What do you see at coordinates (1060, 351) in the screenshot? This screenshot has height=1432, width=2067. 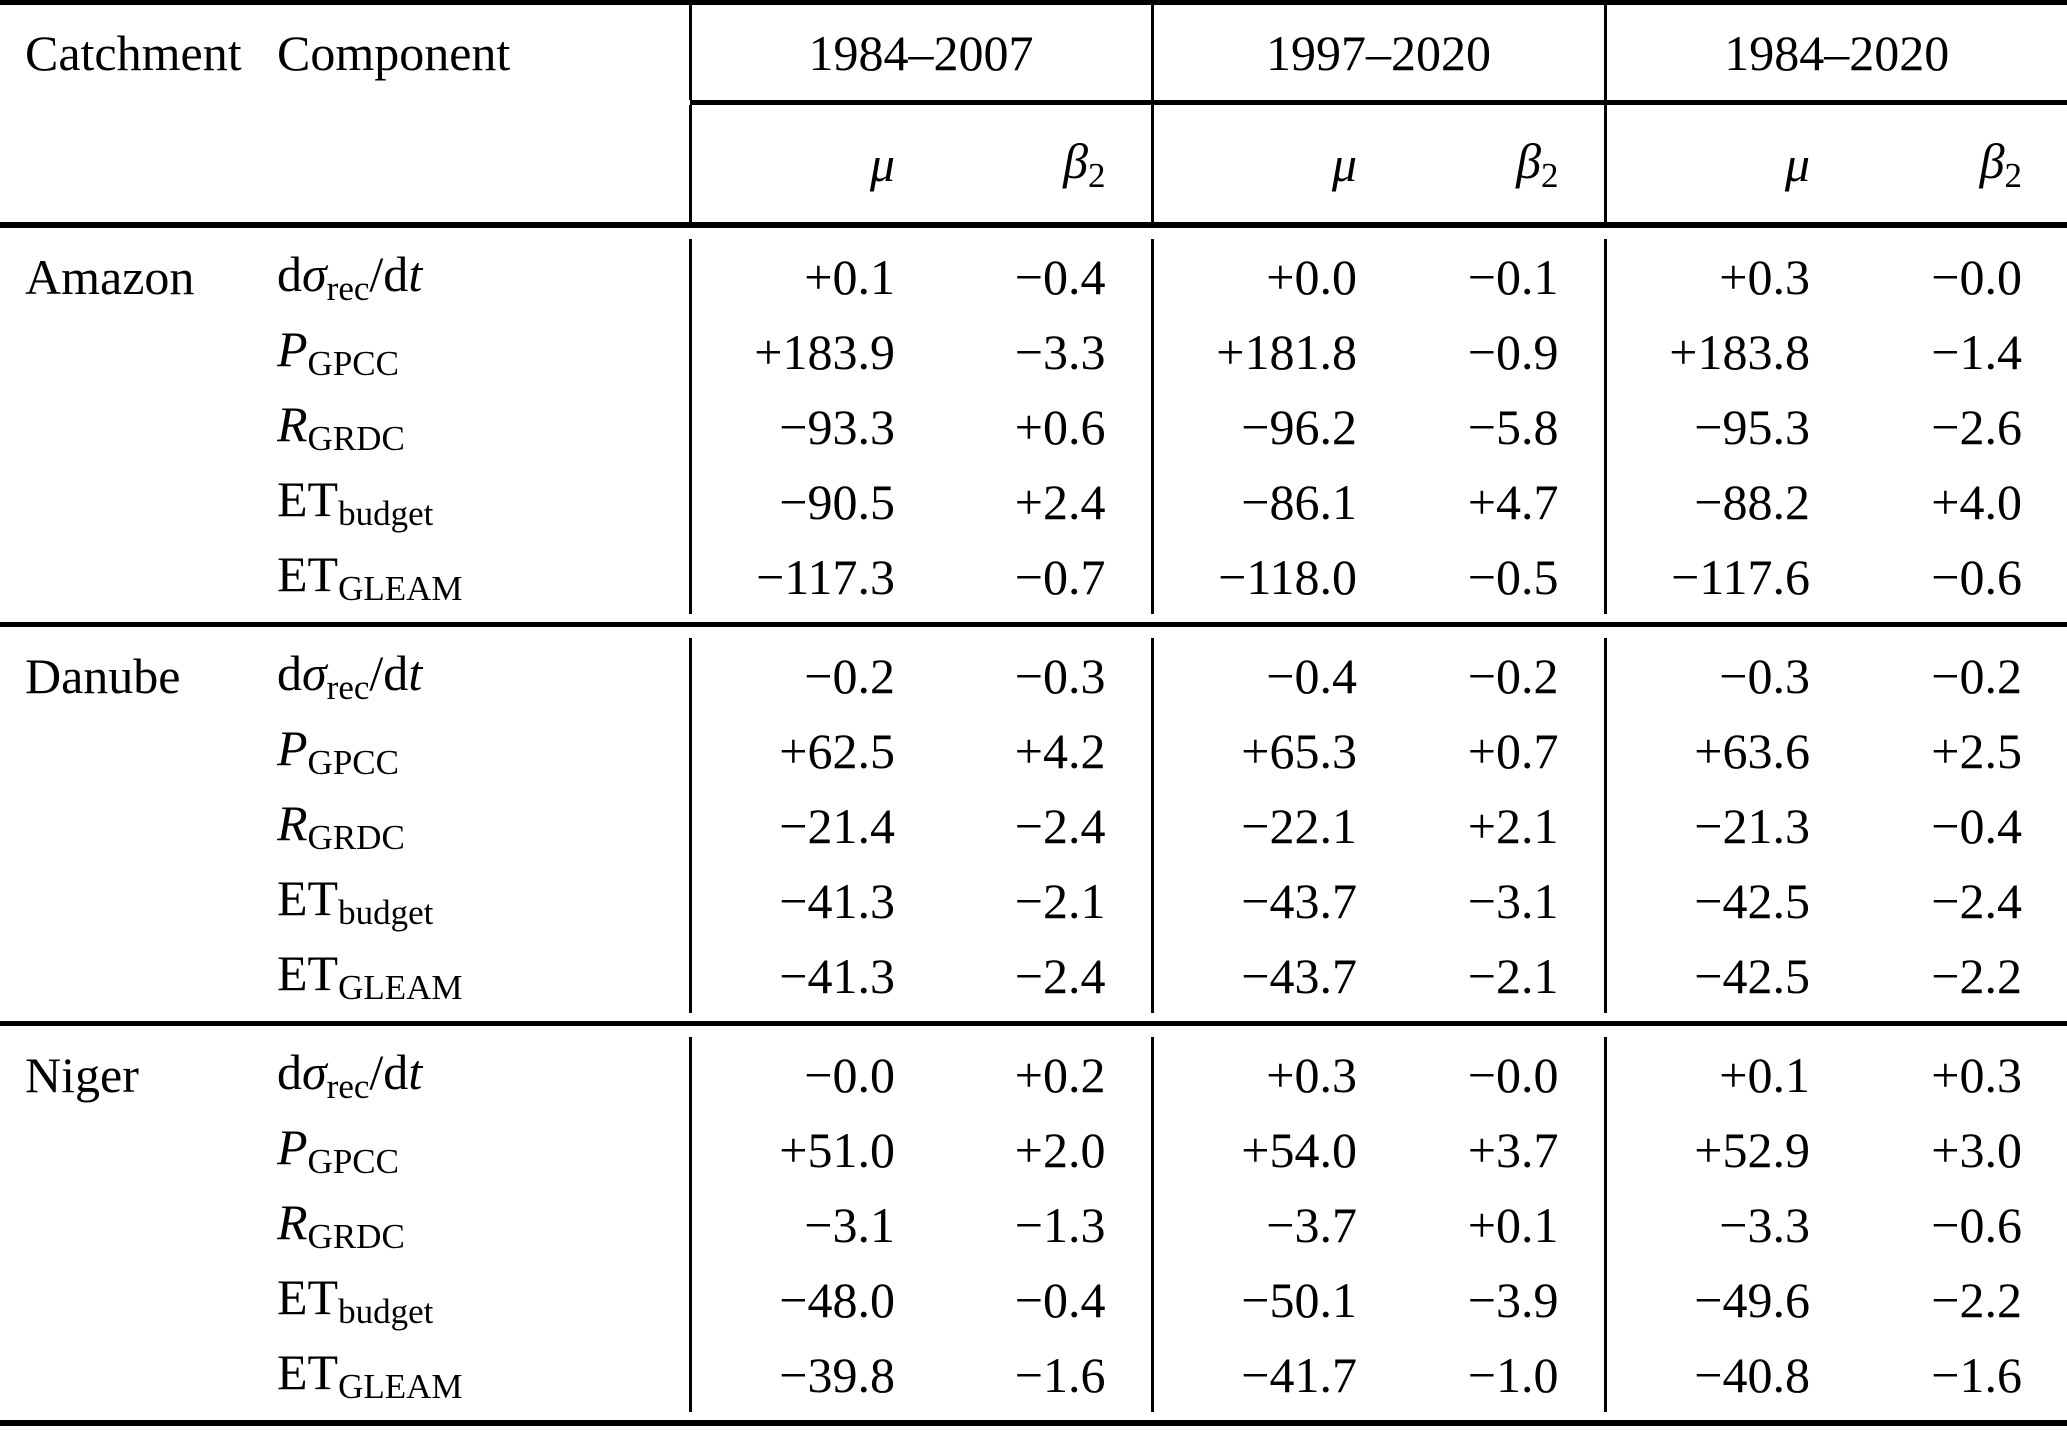 I see `value-cell: −3.3` at bounding box center [1060, 351].